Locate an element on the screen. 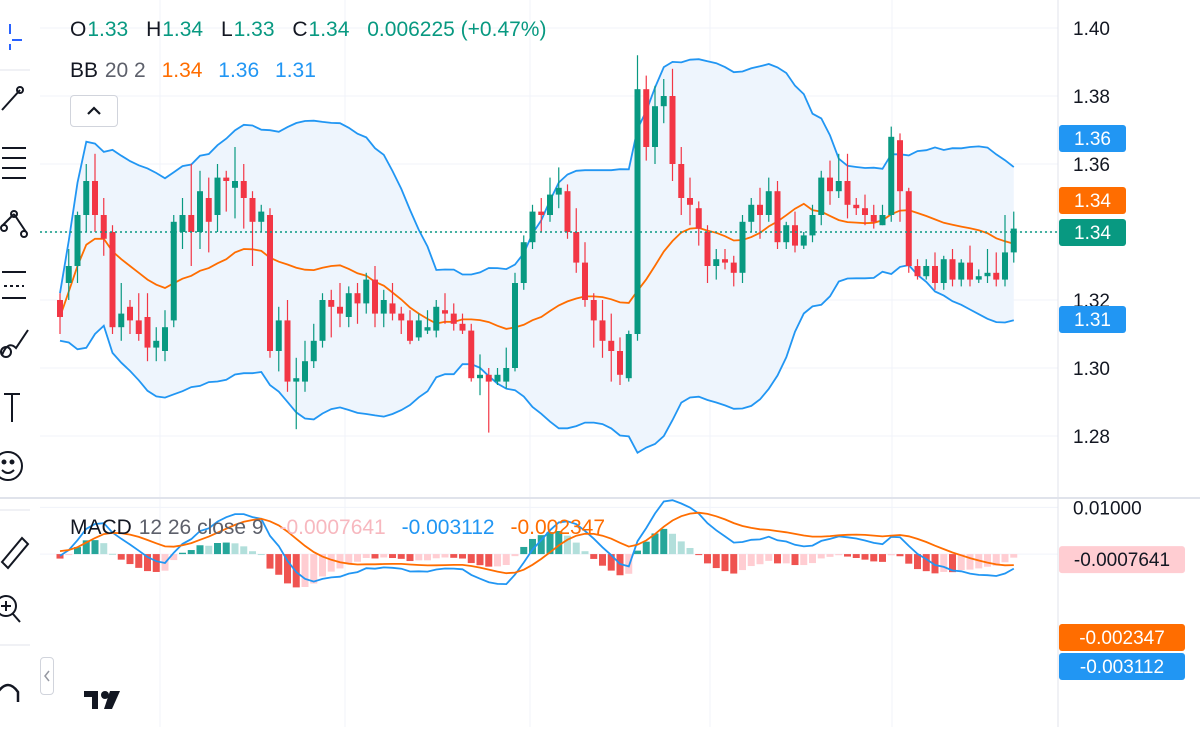 The height and width of the screenshot is (732, 1200). brush-icon is located at coordinates (14, 343).